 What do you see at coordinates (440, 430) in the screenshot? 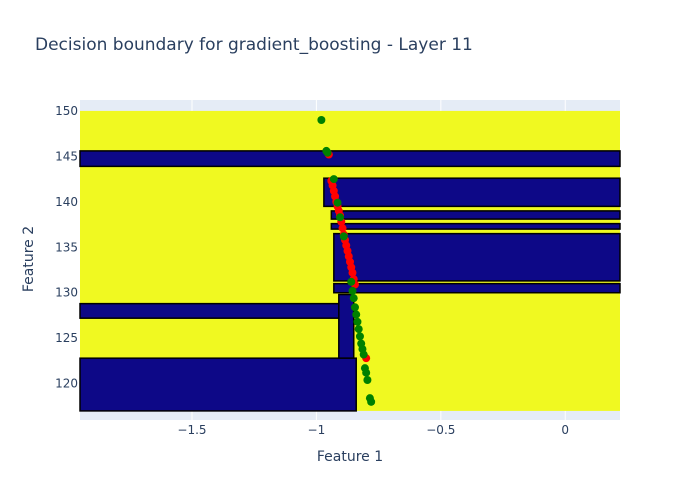
I see `x-tick-label: −0.5` at bounding box center [440, 430].